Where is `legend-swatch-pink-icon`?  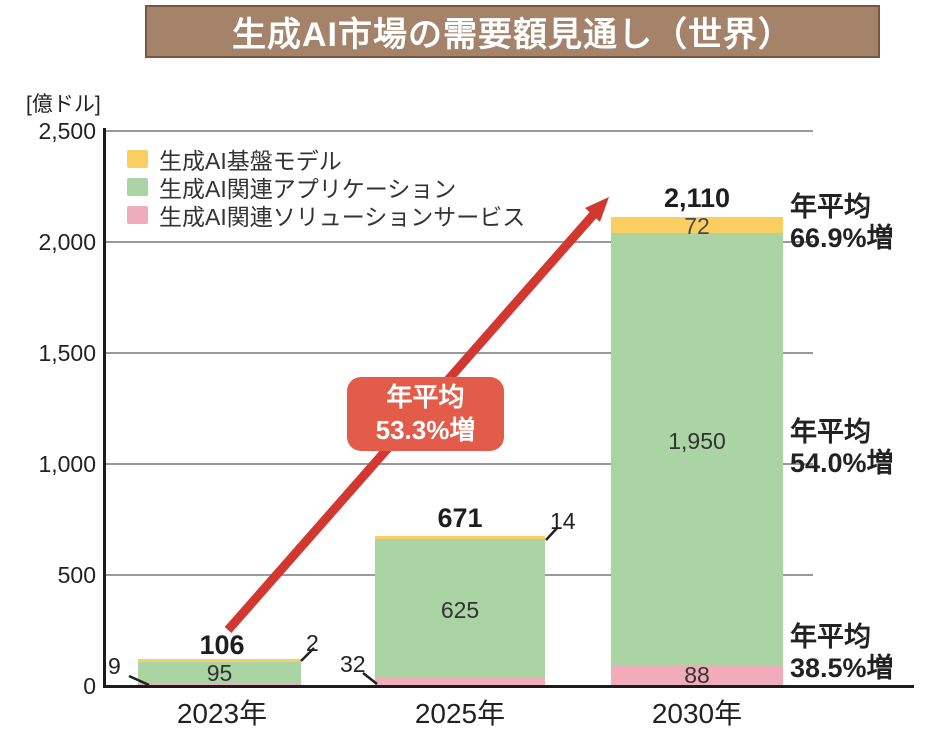 legend-swatch-pink-icon is located at coordinates (137, 215).